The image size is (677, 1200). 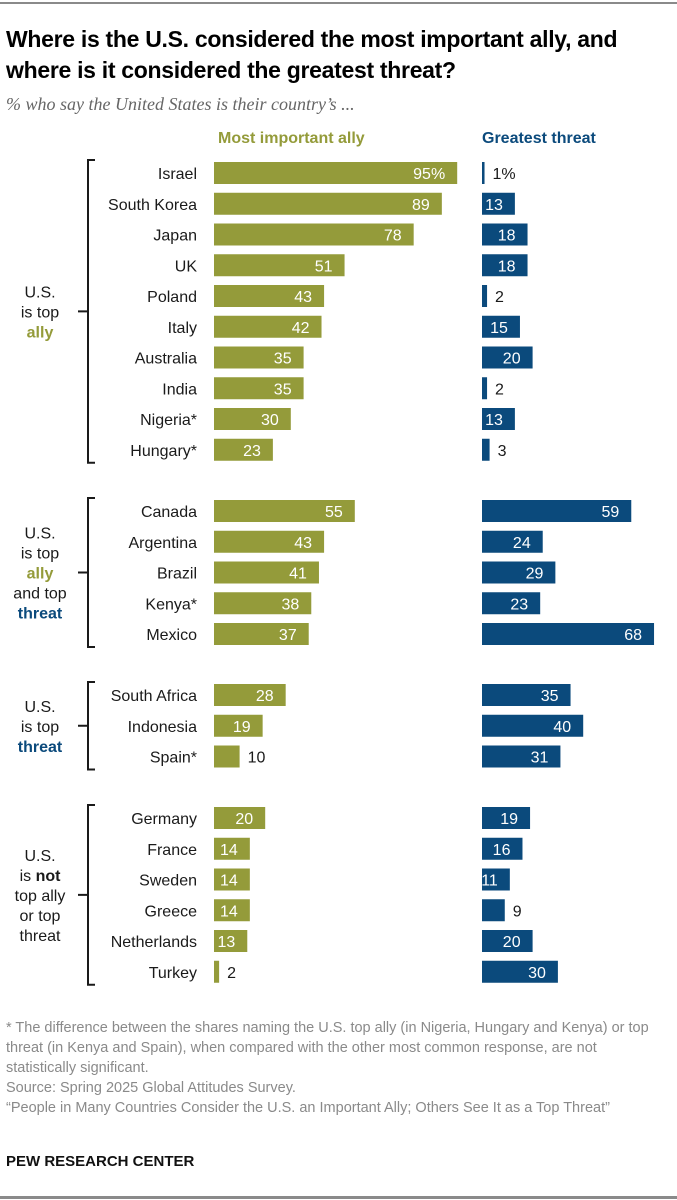 I want to click on country-label: Nigeria*, so click(x=168, y=420).